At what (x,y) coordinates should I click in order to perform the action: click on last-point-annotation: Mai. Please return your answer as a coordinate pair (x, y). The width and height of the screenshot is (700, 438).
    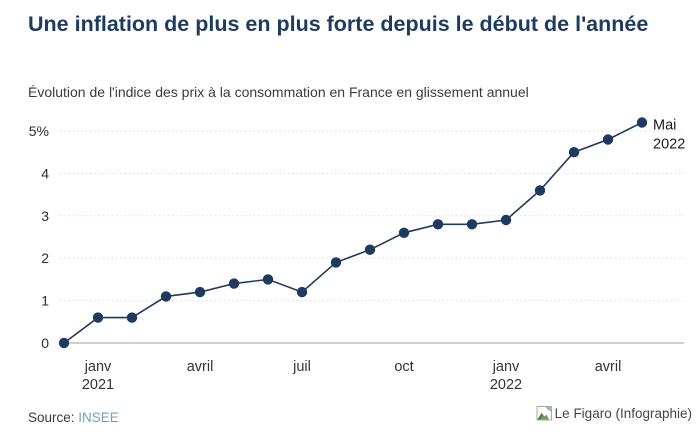
    Looking at the image, I should click on (664, 126).